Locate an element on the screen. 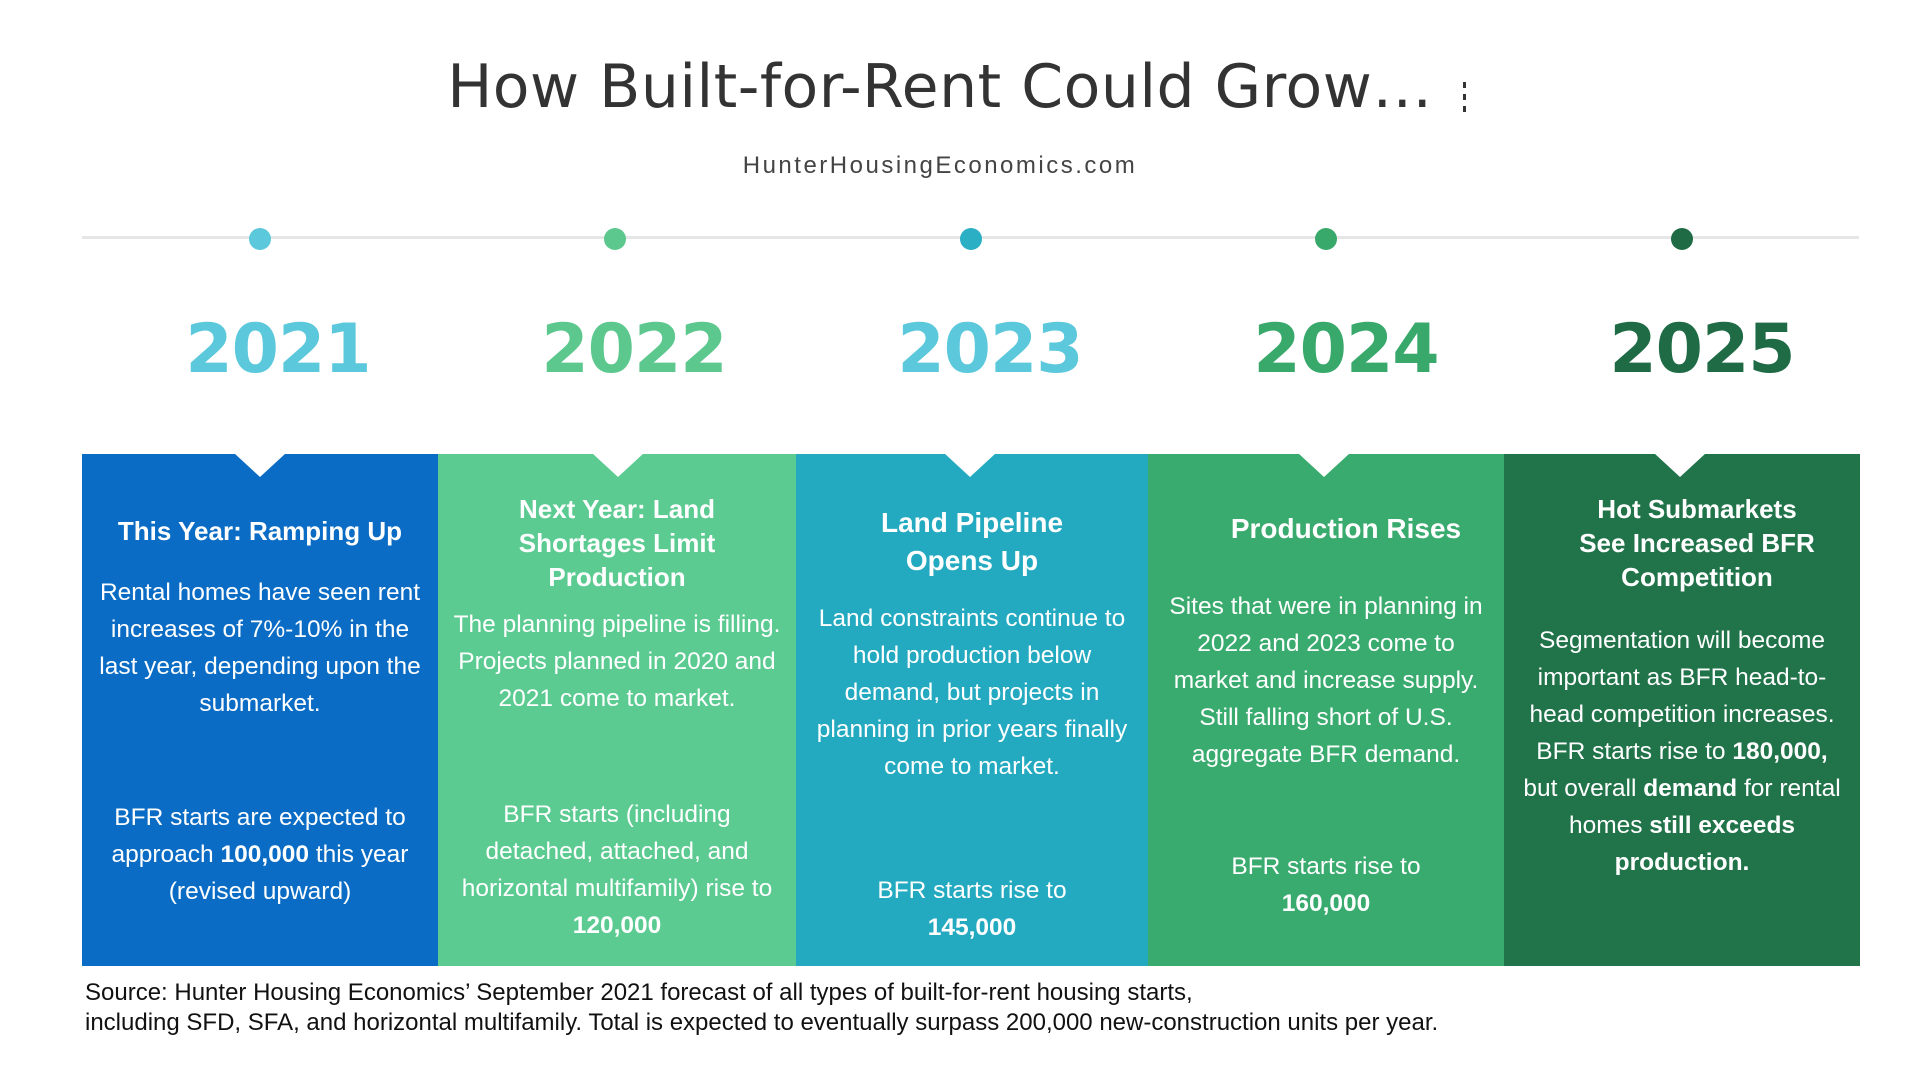 The width and height of the screenshot is (1920, 1070). timeline-dot-2021 is located at coordinates (260, 239).